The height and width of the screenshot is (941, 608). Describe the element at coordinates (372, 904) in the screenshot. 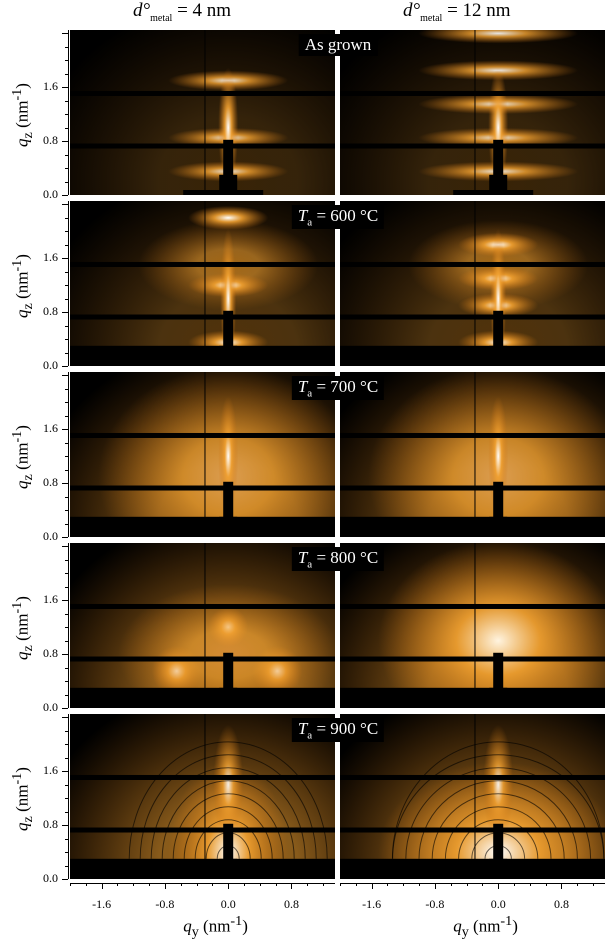

I see `x-tick-label: -1.6` at that location.